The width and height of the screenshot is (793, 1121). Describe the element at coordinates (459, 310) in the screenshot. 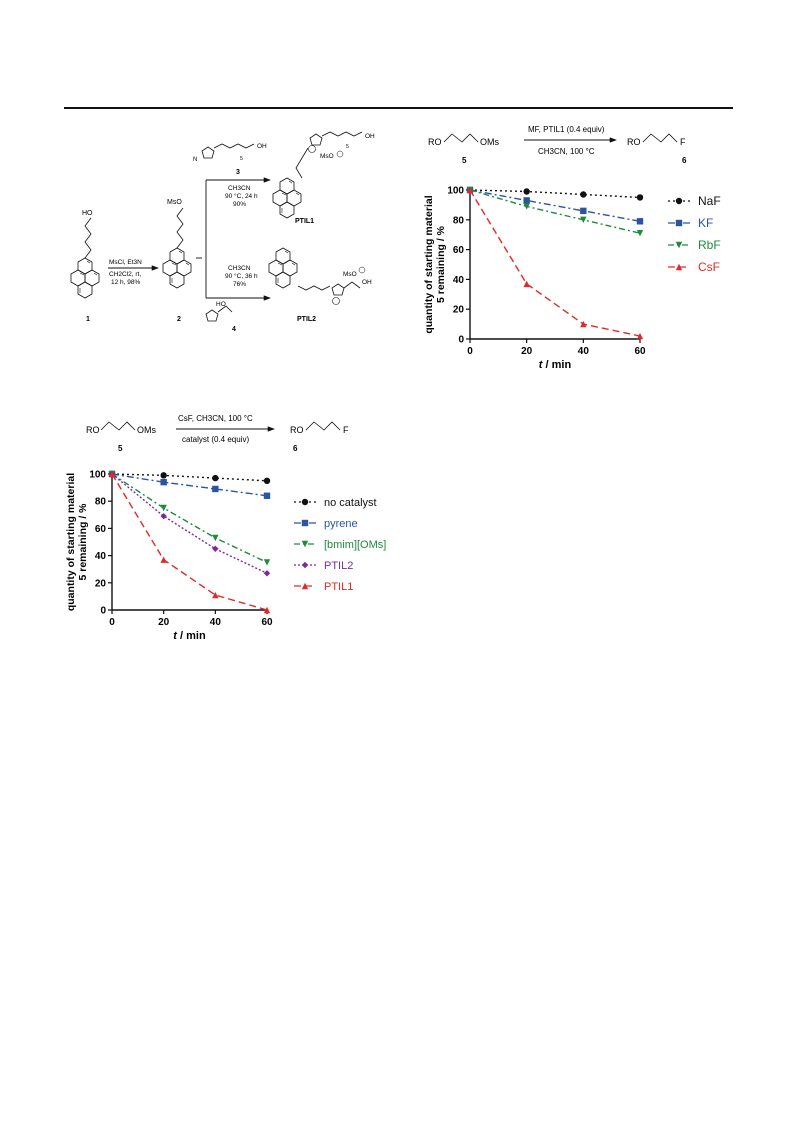

I see `y-tick-label: 20` at that location.